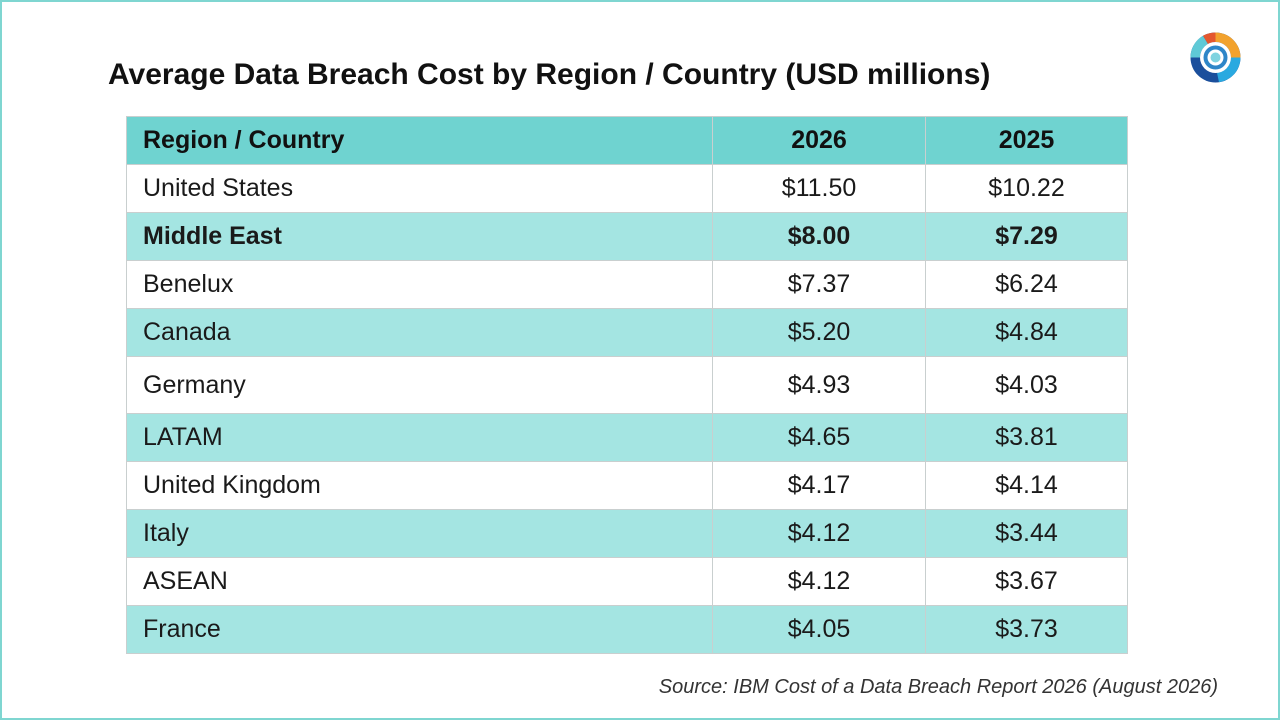  Describe the element at coordinates (1026, 437) in the screenshot. I see `cell-2025: $3.81` at that location.